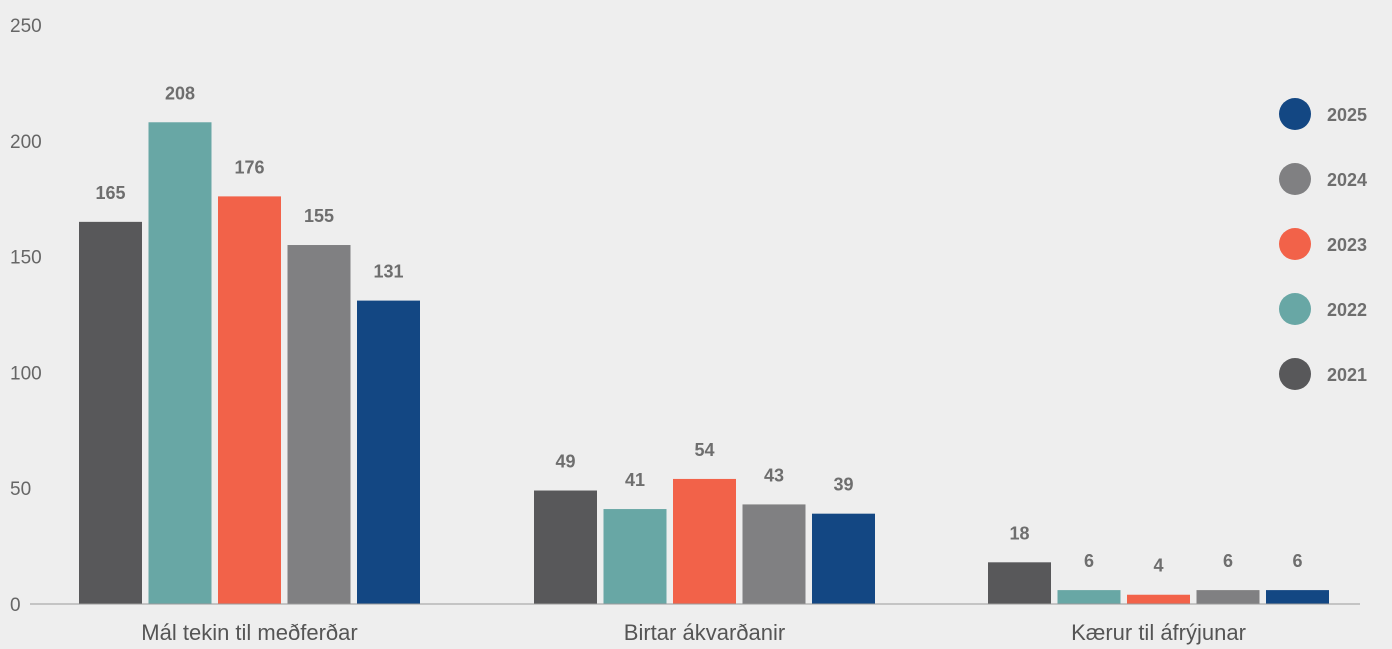 The height and width of the screenshot is (649, 1392). What do you see at coordinates (1295, 179) in the screenshot?
I see `legend-swatch-2024` at bounding box center [1295, 179].